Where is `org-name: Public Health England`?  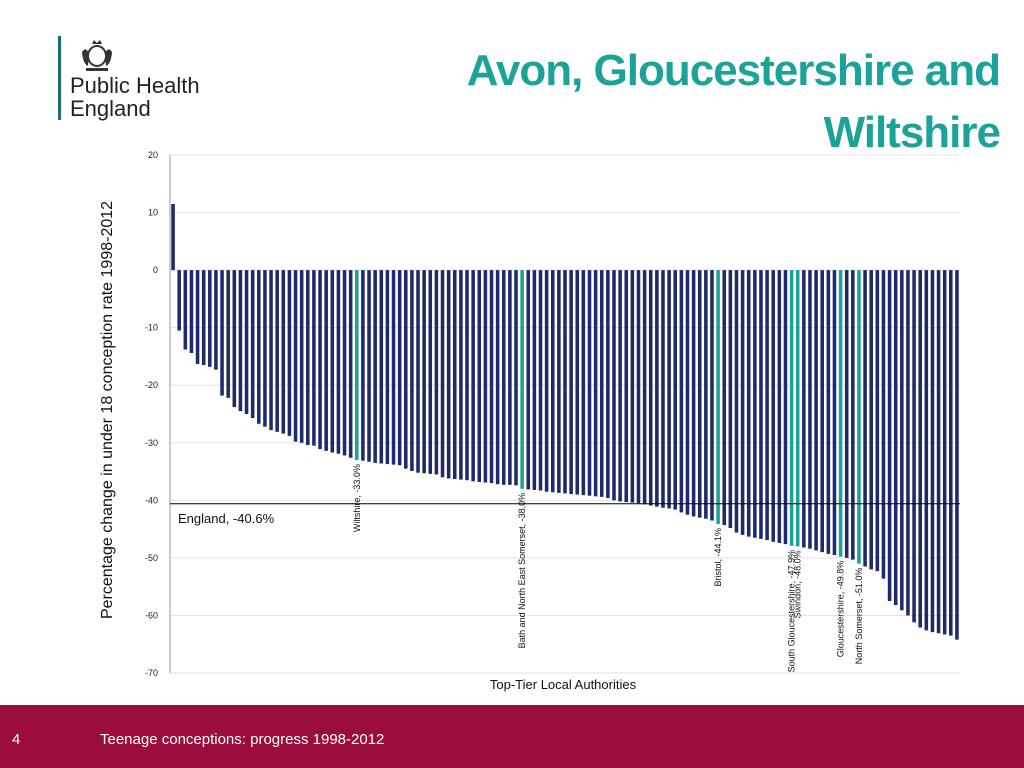
org-name: Public Health England is located at coordinates (135, 97).